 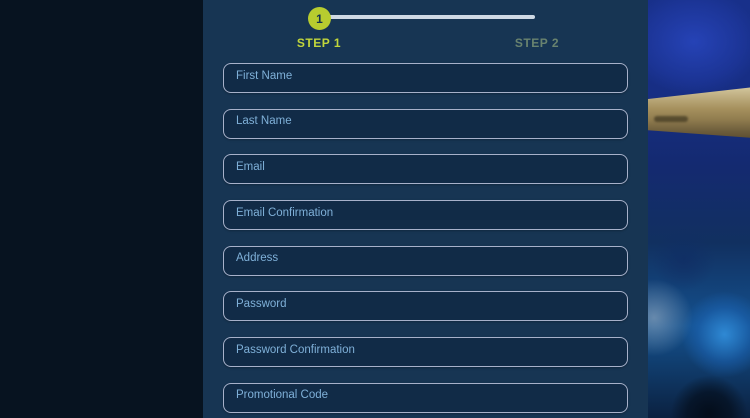 I want to click on first-name-input, so click(x=425, y=78).